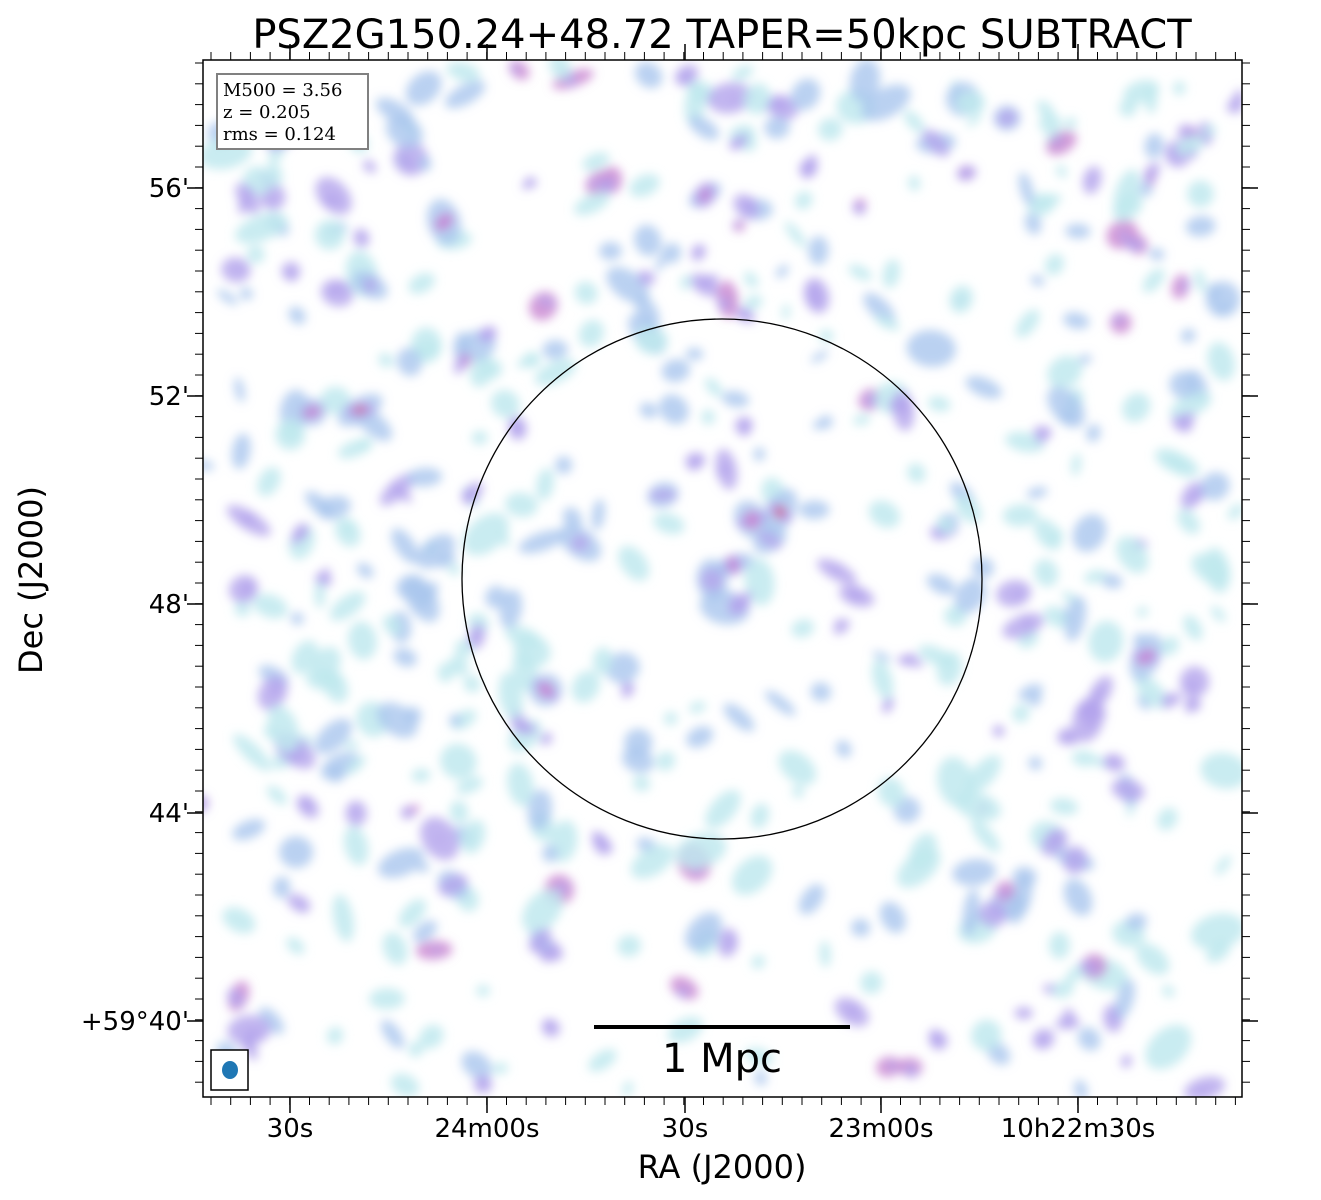  Describe the element at coordinates (135, 605) in the screenshot. I see `y-tick-labels: 56' 52' 48' 44' +59°40'` at that location.